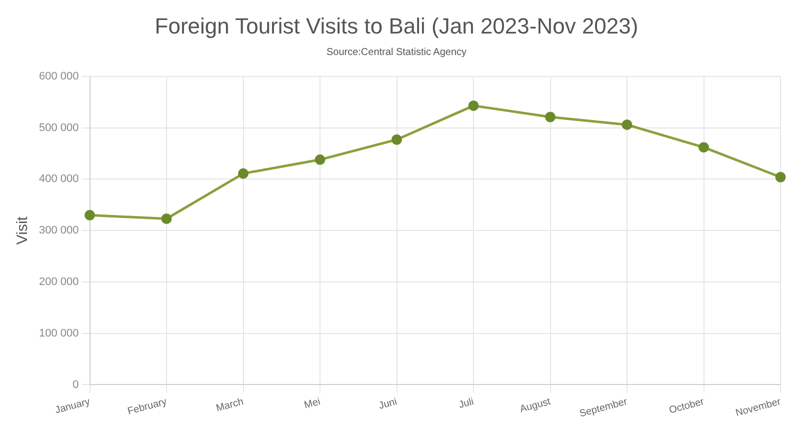 The image size is (787, 423). What do you see at coordinates (73, 406) in the screenshot?
I see `x-tick-label: January` at bounding box center [73, 406].